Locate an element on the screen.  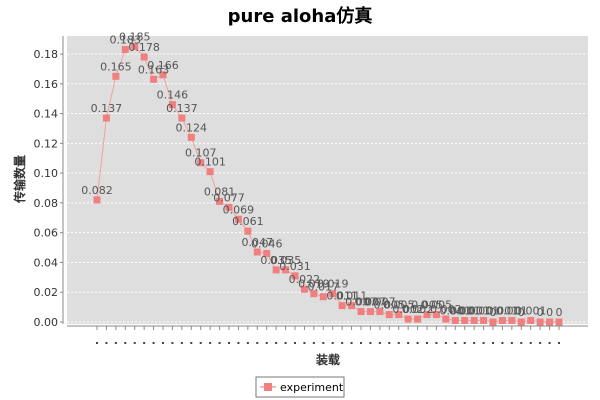
legend-box is located at coordinates (300, 387).